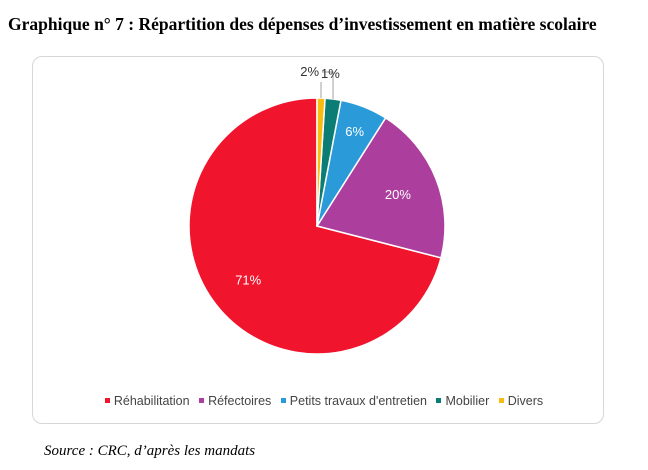 The image size is (648, 470). I want to click on legend-label: Réfectoires, so click(240, 401).